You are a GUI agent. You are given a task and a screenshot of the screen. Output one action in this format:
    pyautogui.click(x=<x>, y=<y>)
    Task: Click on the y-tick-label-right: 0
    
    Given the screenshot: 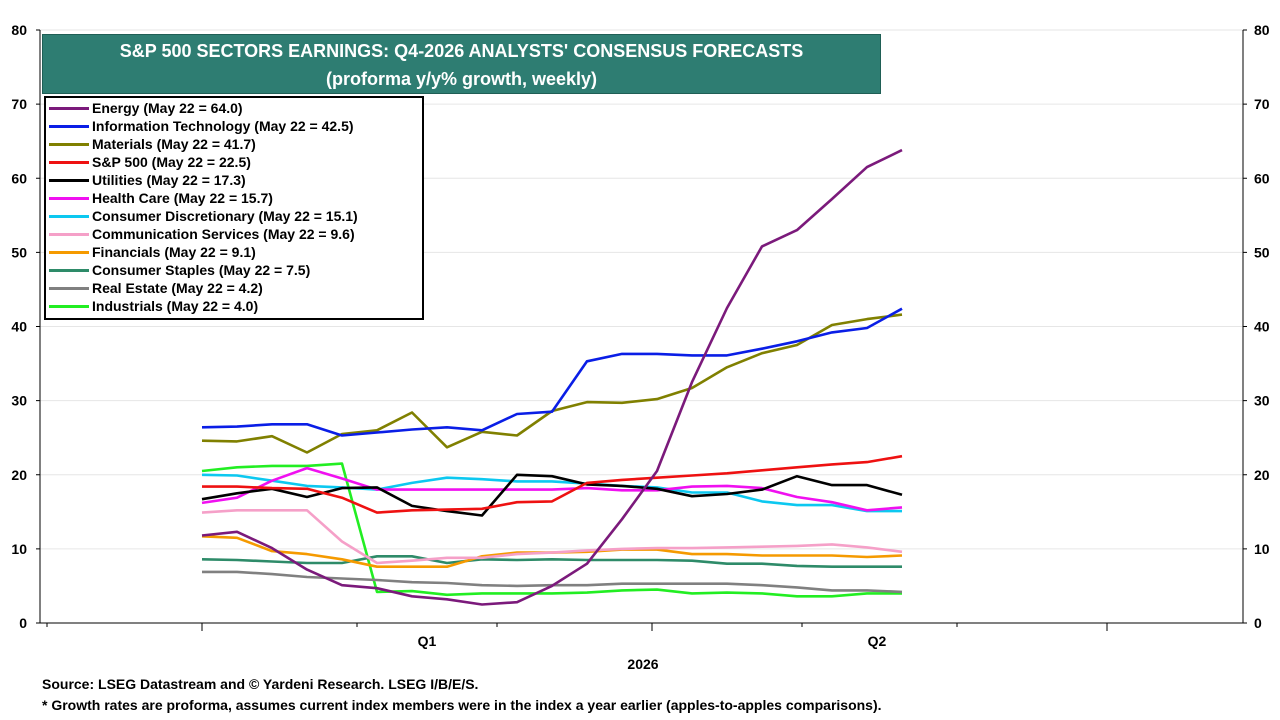 What is the action you would take?
    pyautogui.click(x=1258, y=623)
    